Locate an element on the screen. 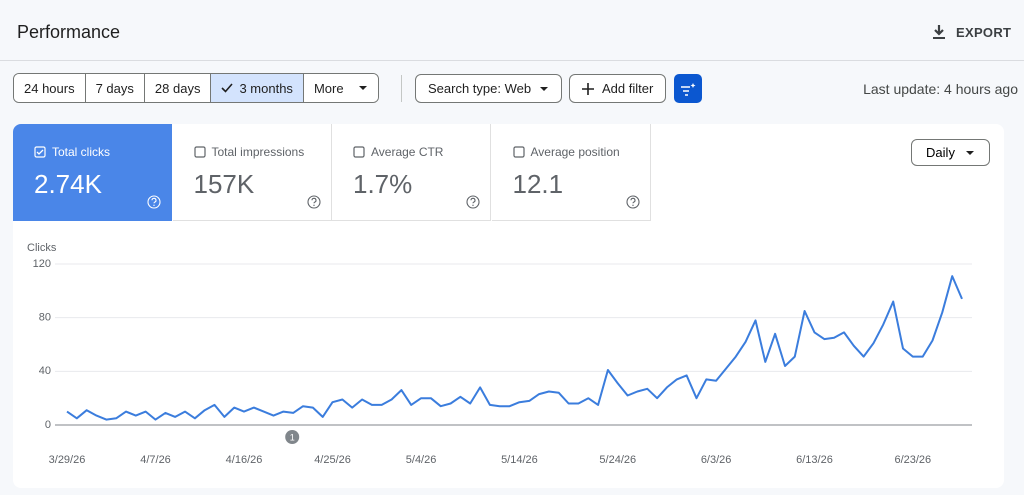 The image size is (1024, 495). y-tick-label: 120 is located at coordinates (42, 264).